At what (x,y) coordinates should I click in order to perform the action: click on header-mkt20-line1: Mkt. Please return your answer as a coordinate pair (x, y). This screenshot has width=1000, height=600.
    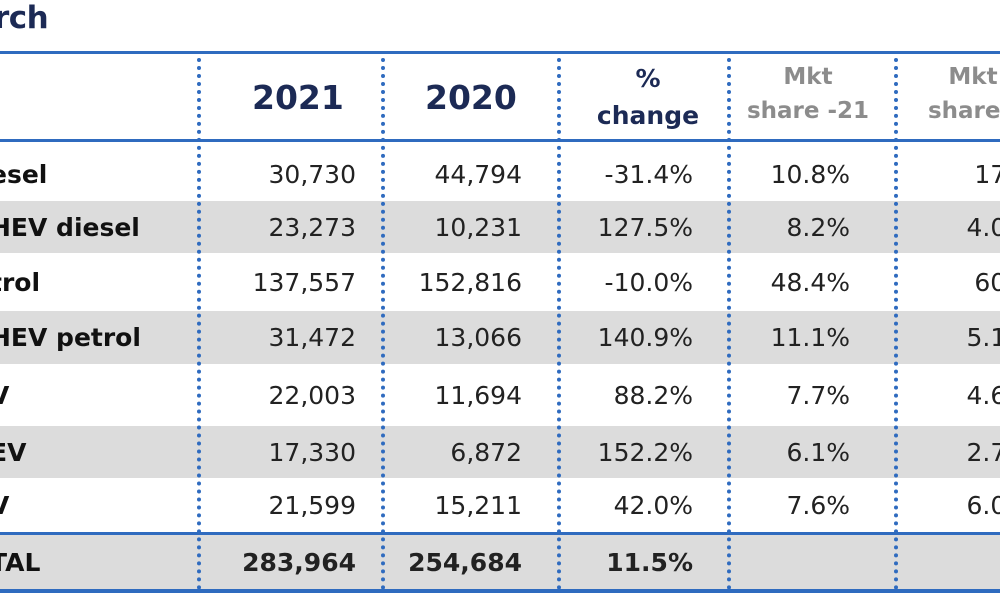
    Looking at the image, I should click on (973, 77).